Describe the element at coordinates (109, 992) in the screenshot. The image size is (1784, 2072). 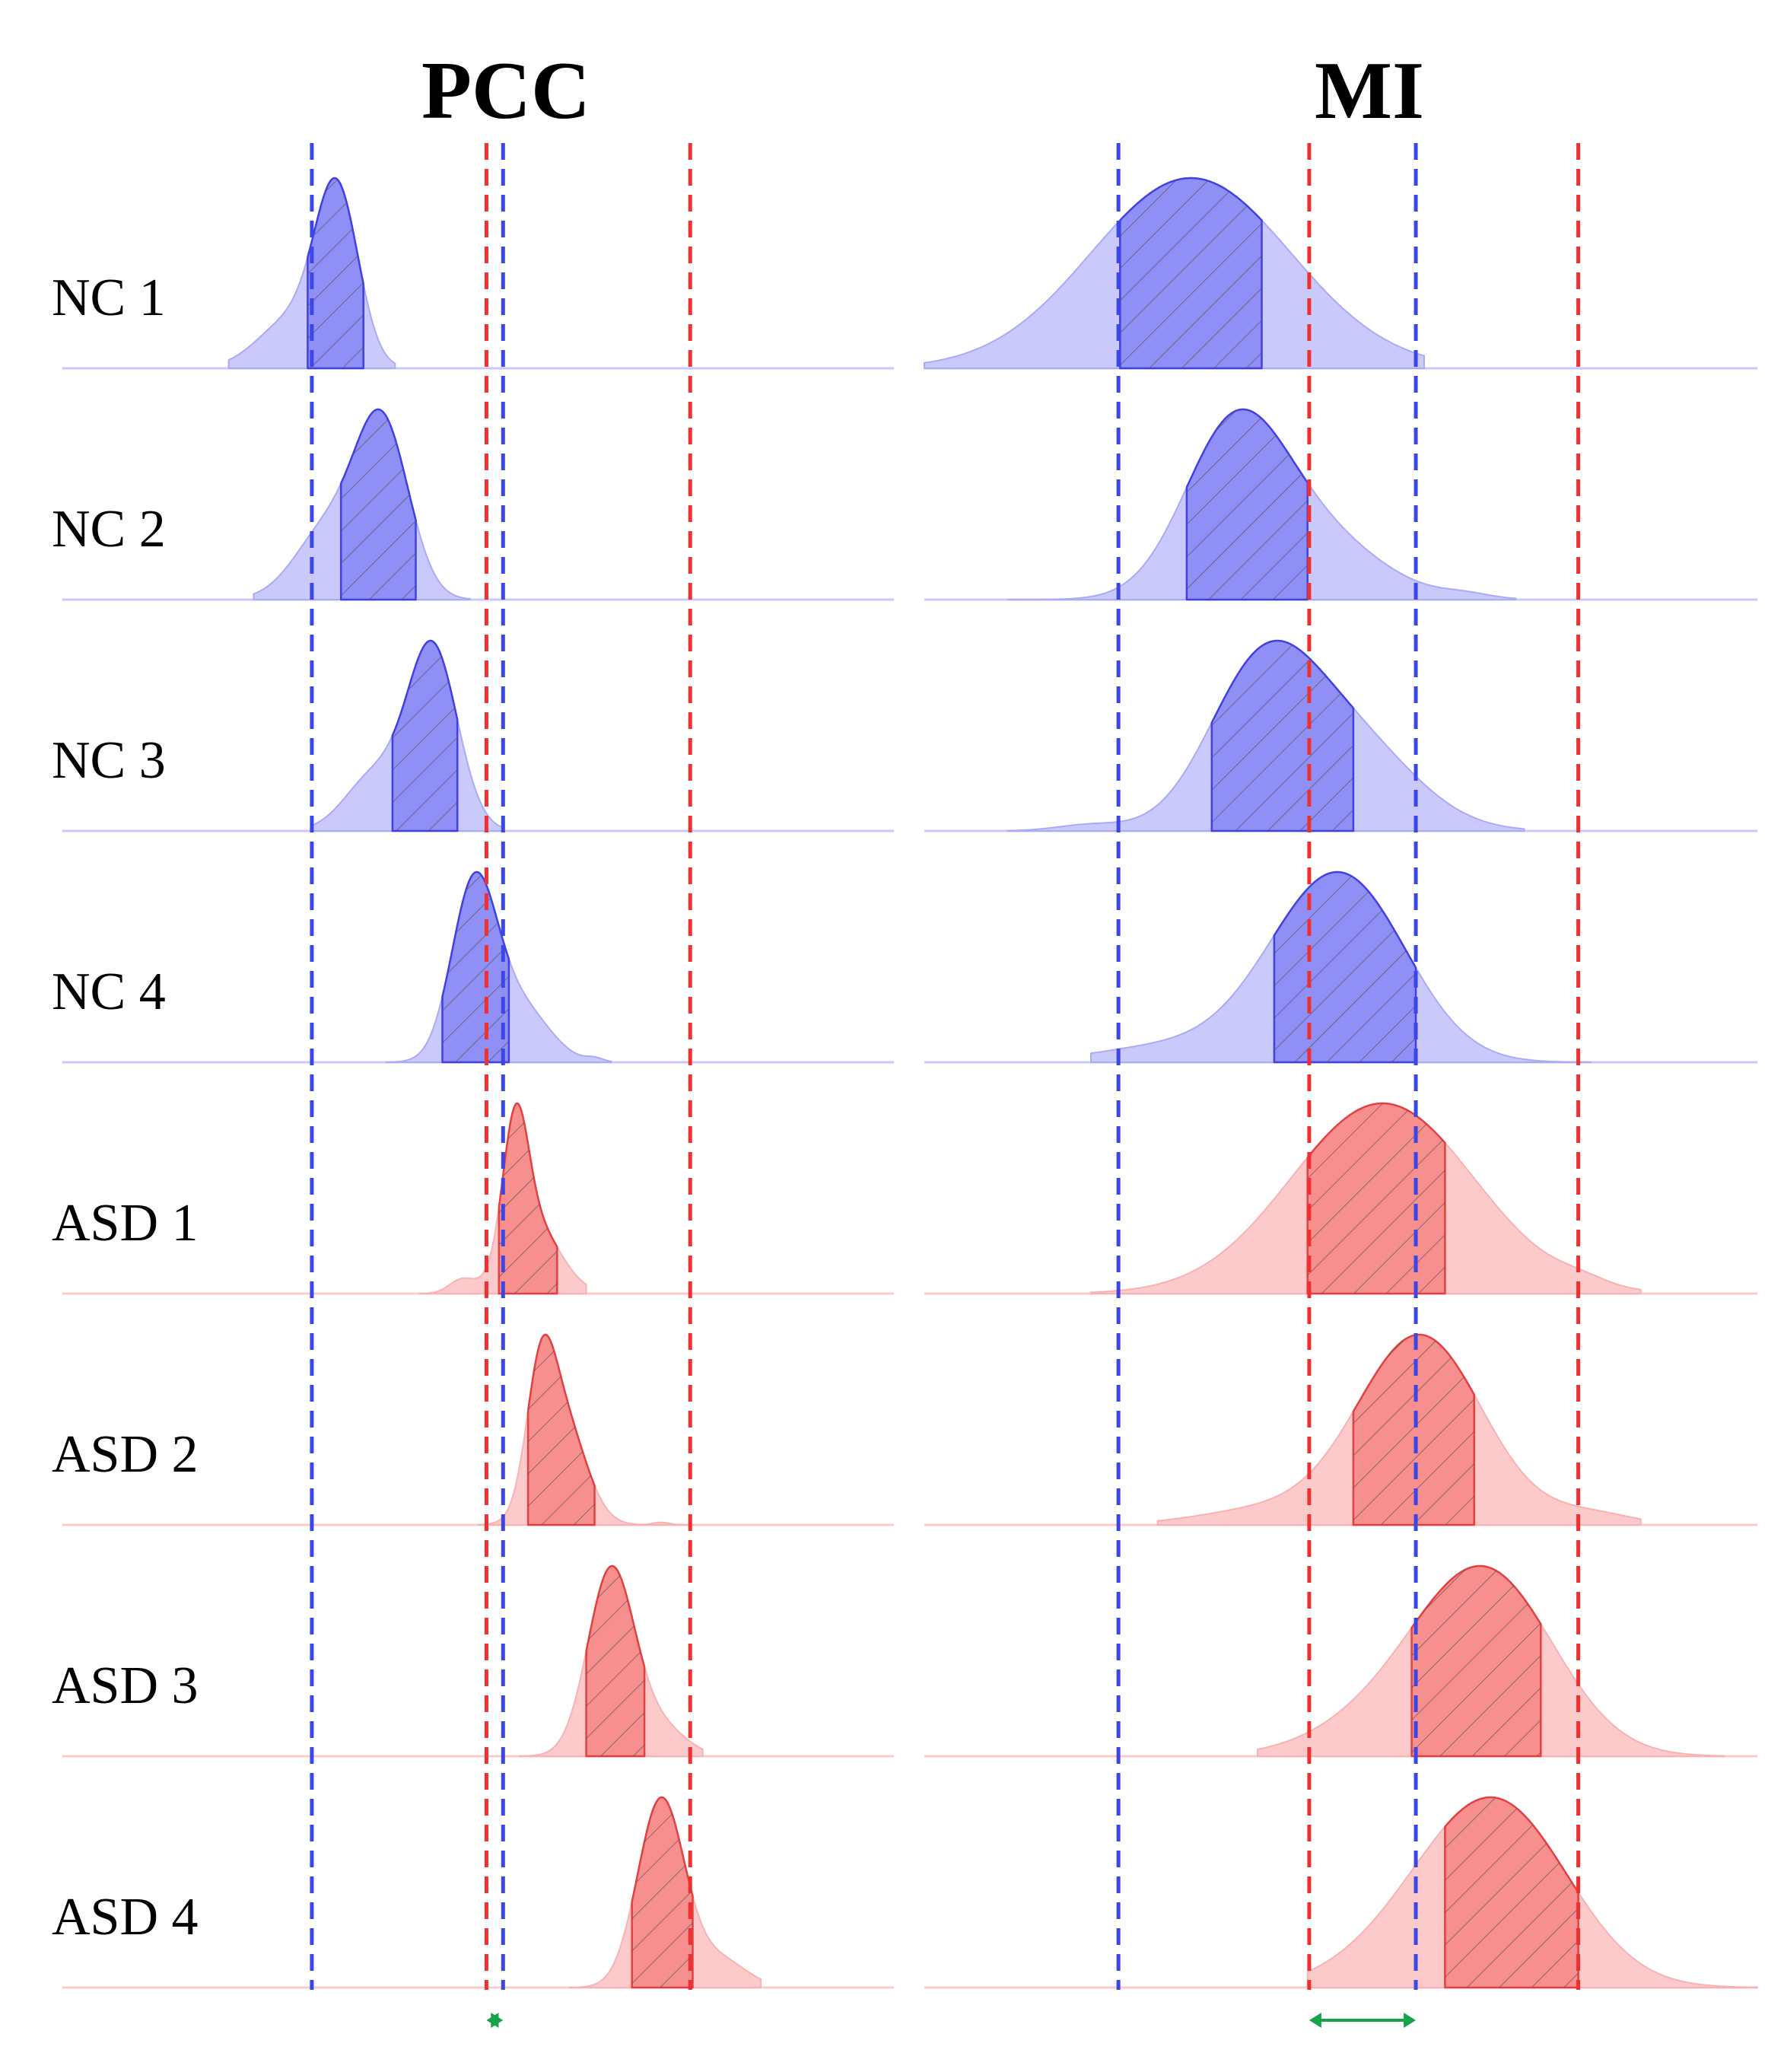
I see `row-label-nc-4: NC 4` at that location.